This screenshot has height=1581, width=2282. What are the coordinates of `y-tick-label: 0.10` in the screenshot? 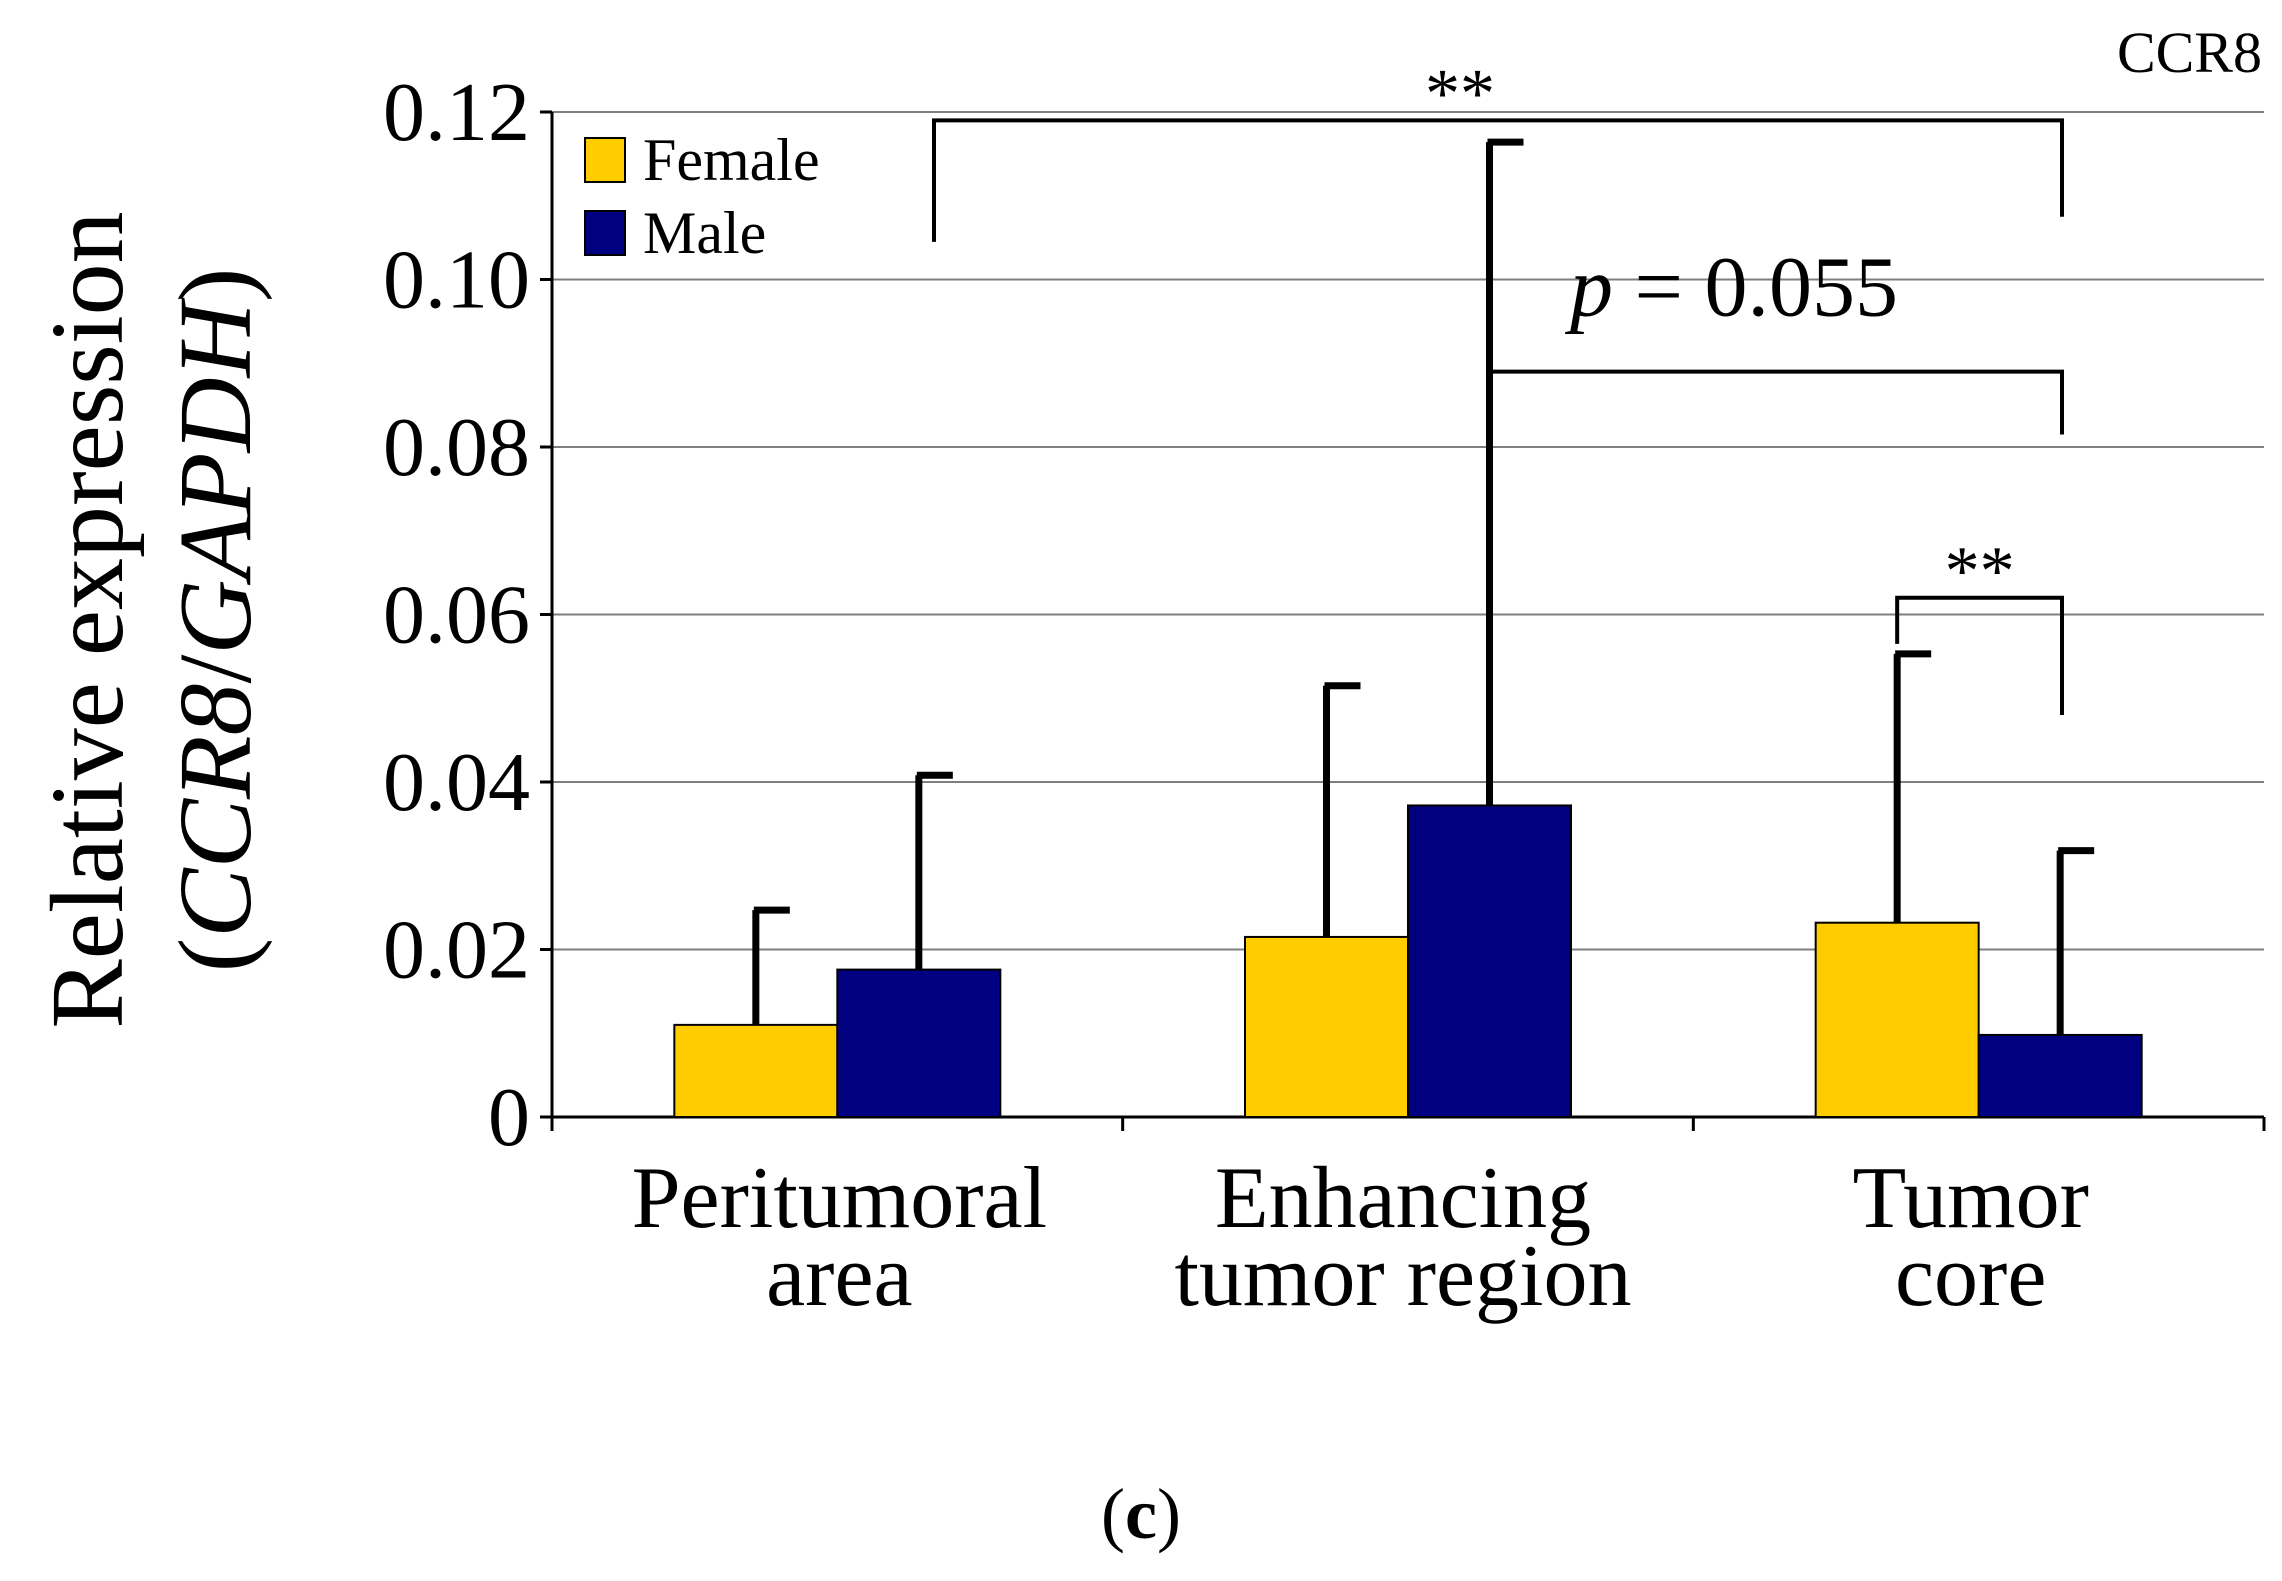 It's located at (456, 280).